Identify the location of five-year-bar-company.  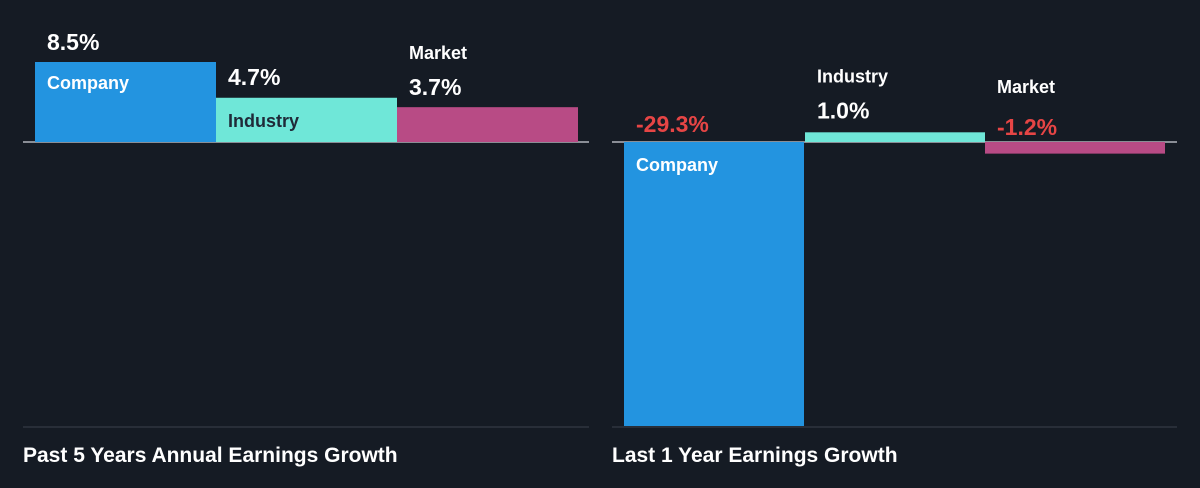
(125, 102).